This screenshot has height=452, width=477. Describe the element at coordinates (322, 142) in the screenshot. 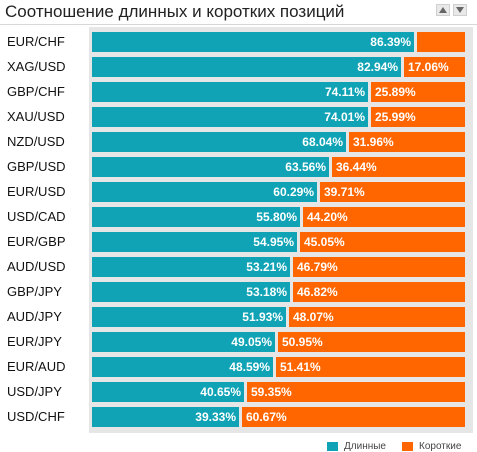

I see `long-value-label: 68.04%` at that location.